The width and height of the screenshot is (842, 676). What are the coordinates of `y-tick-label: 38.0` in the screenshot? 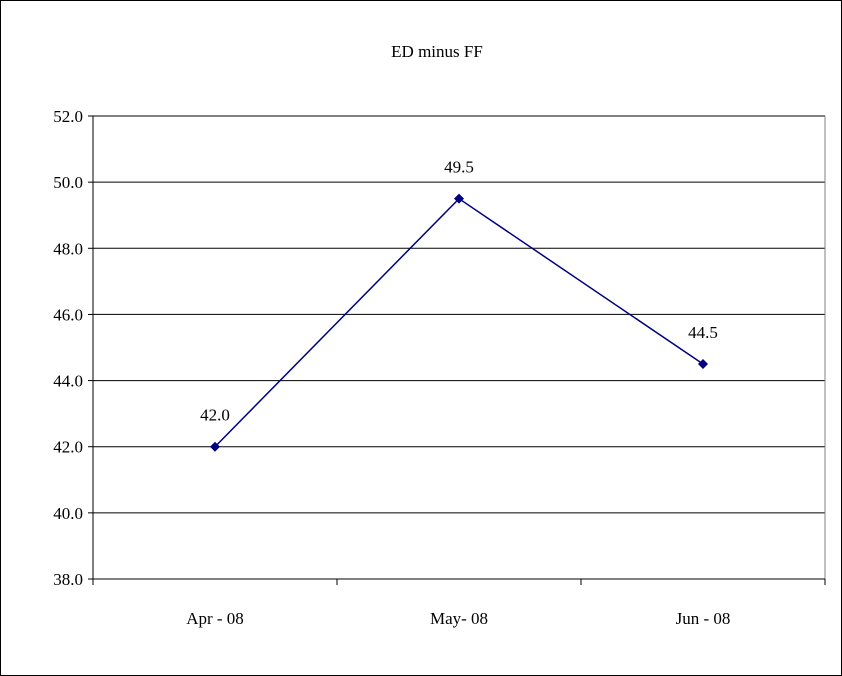 It's located at (68, 579).